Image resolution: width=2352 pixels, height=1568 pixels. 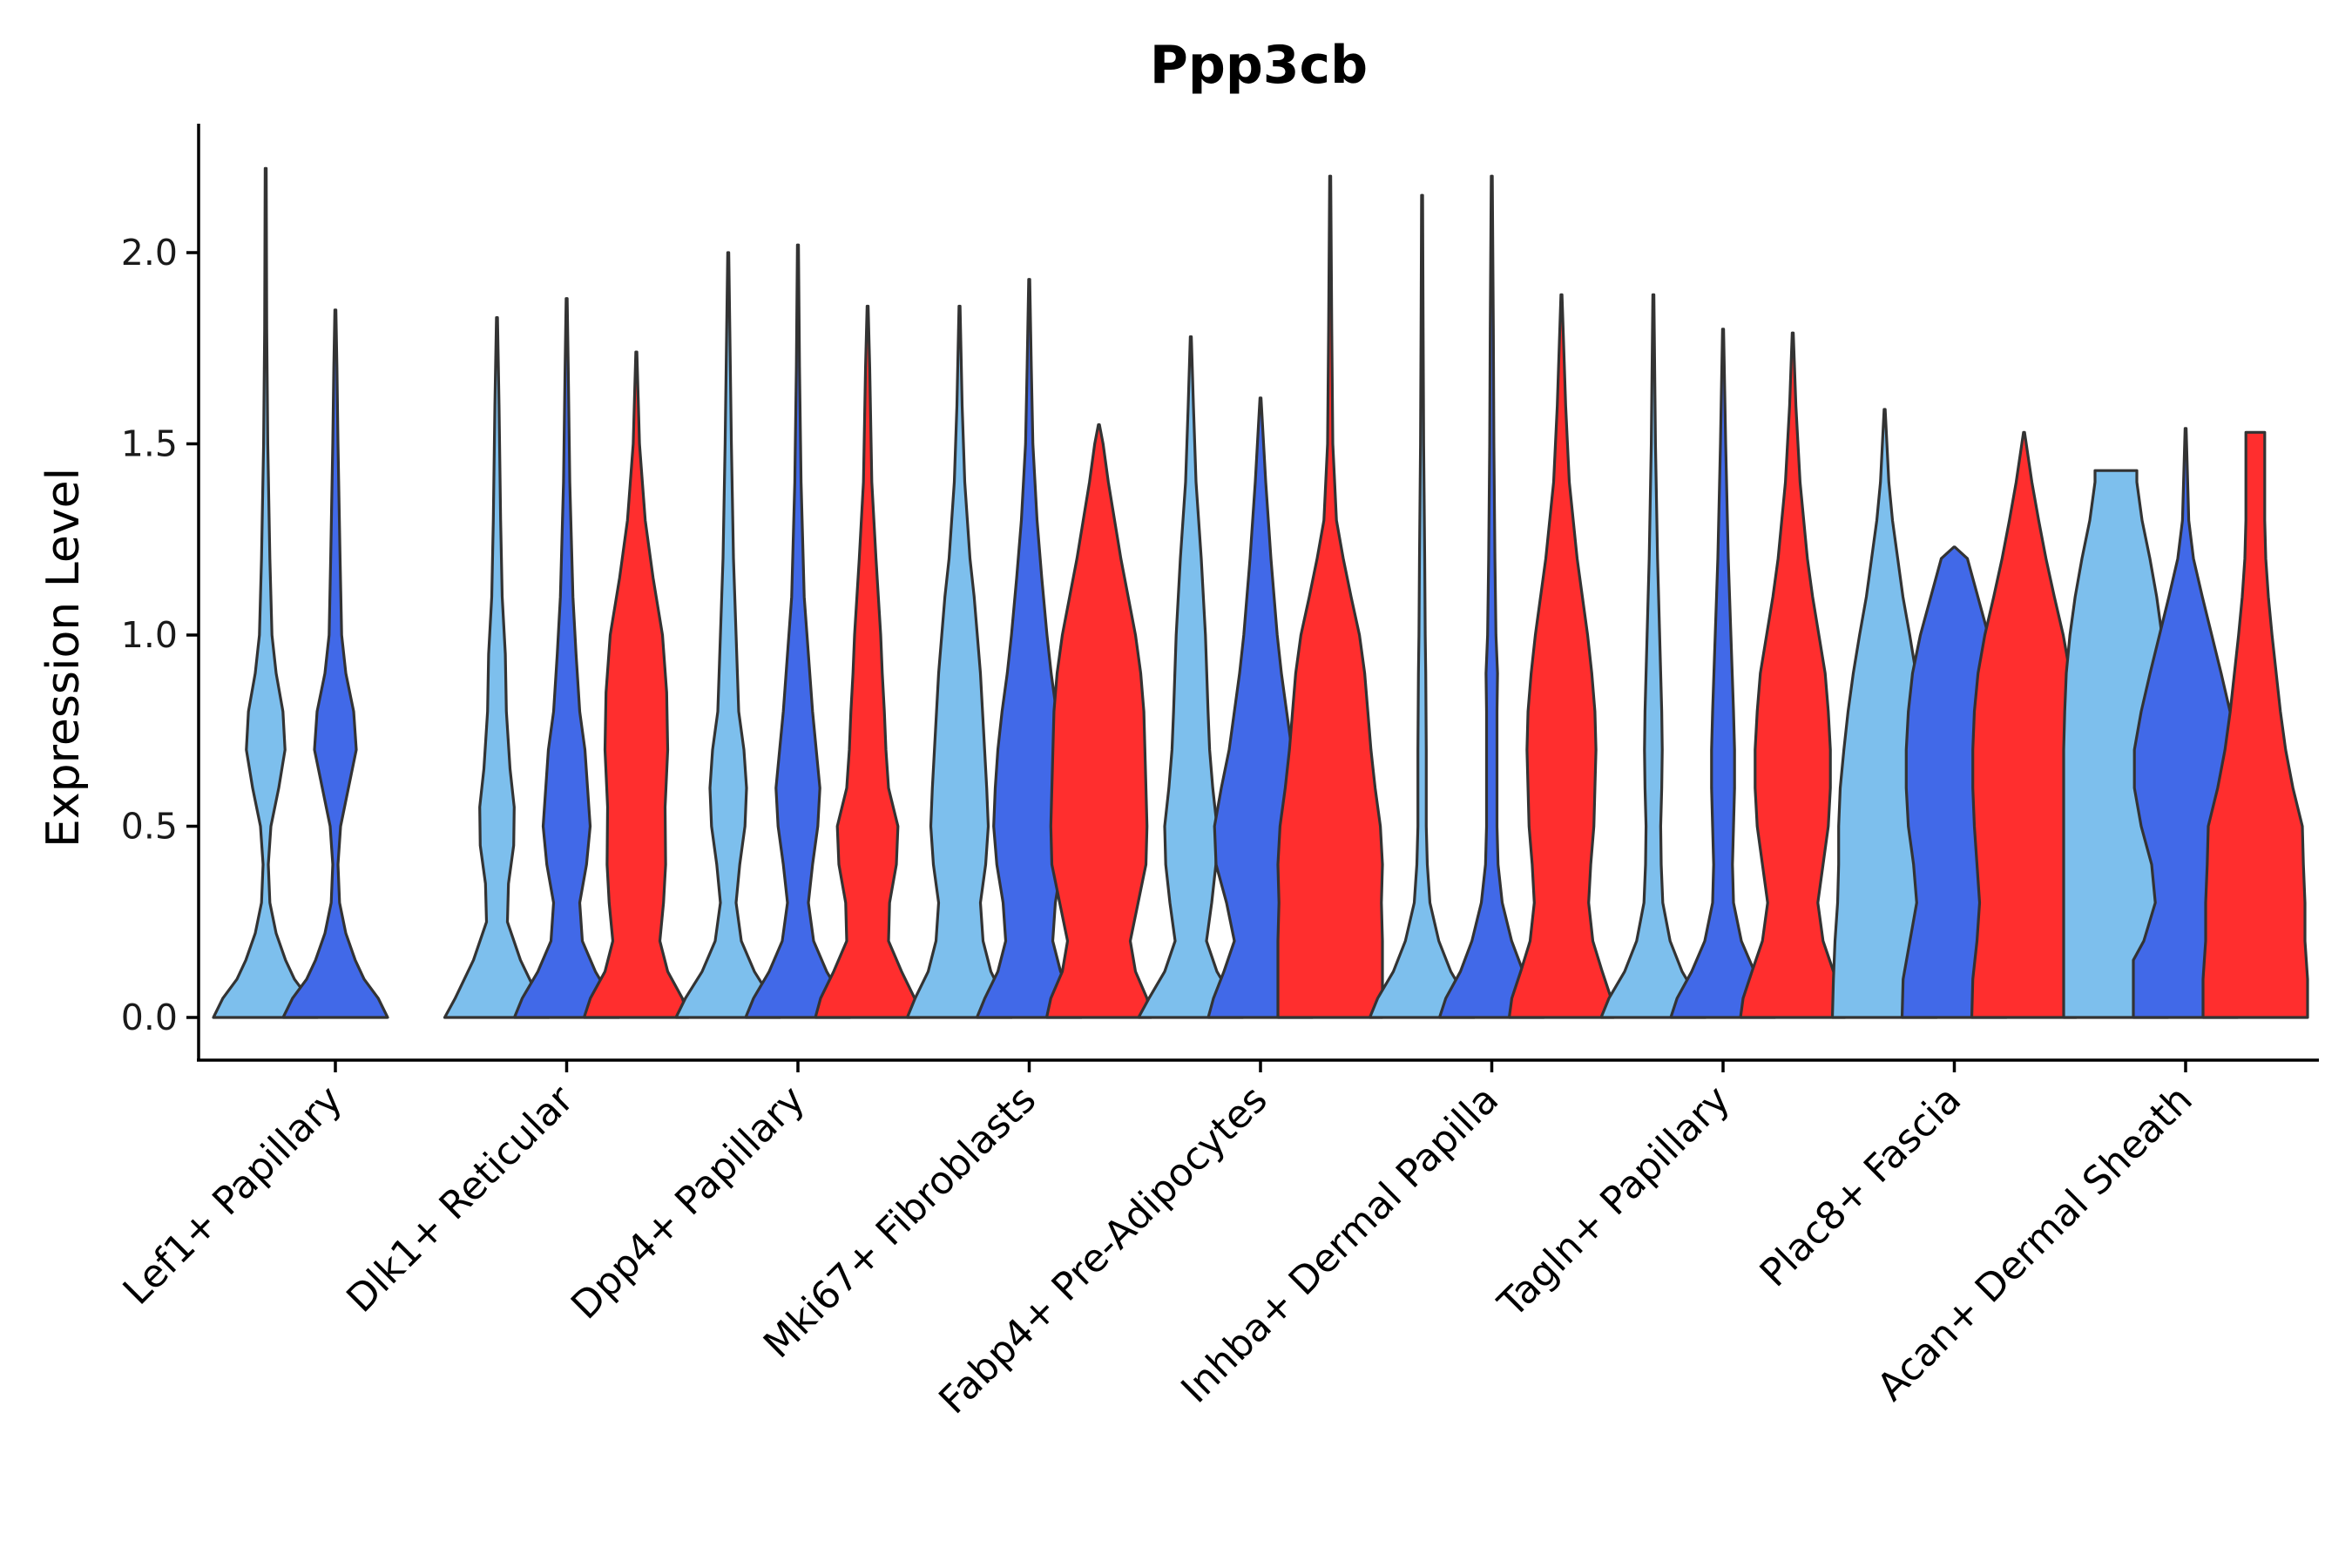 What do you see at coordinates (688, 1203) in the screenshot?
I see `x-tick-label: Dpp4+ Papillary` at bounding box center [688, 1203].